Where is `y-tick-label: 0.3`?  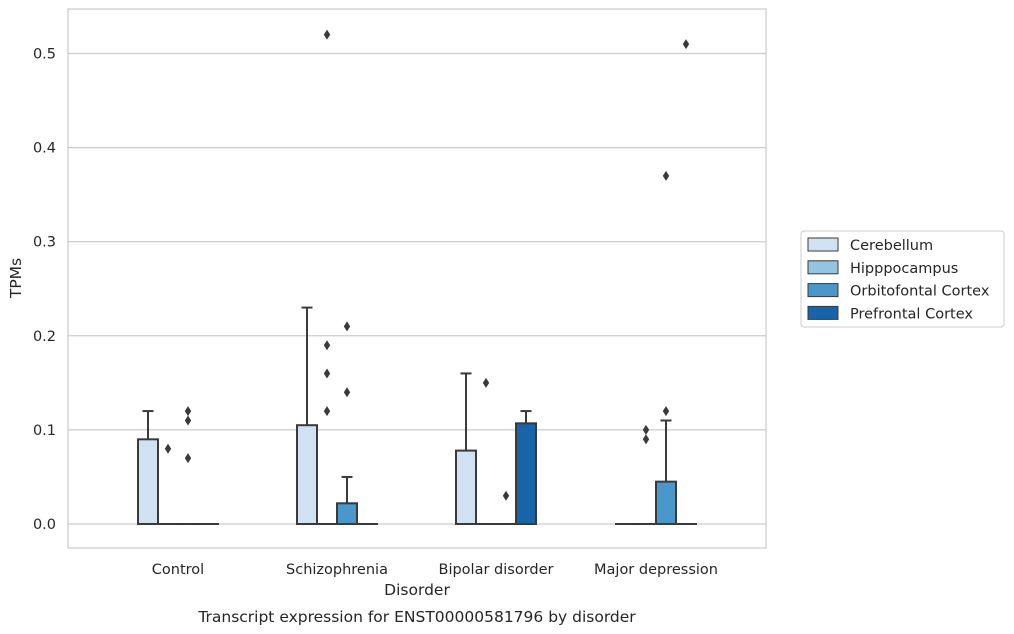 y-tick-label: 0.3 is located at coordinates (44, 243).